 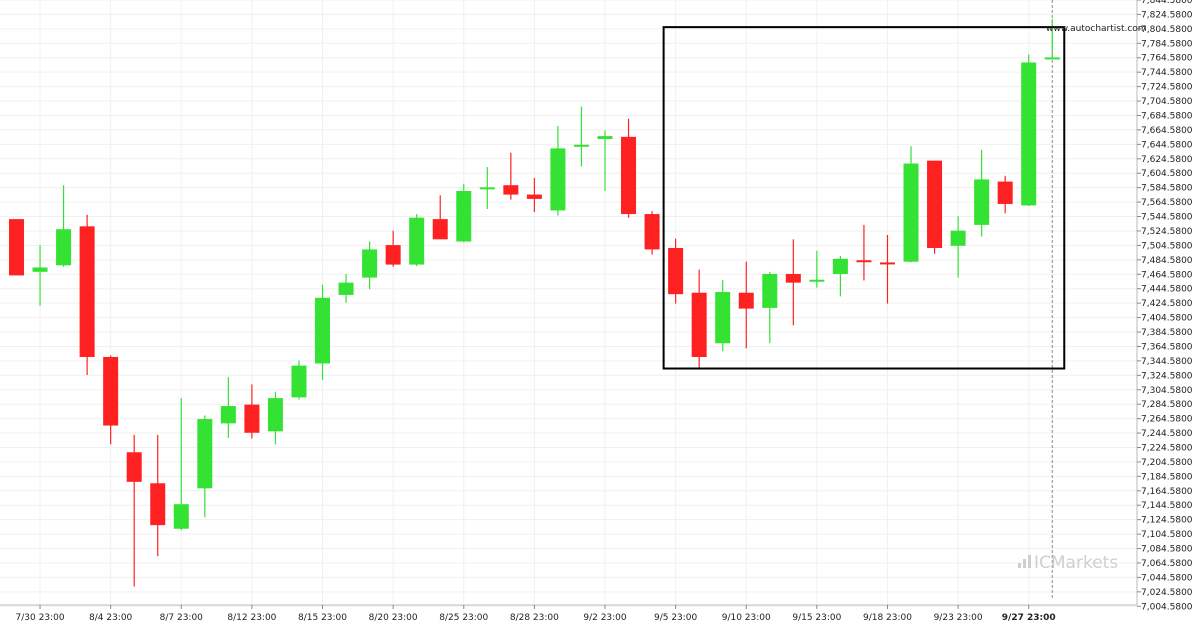 What do you see at coordinates (1167, 434) in the screenshot?
I see `y-tick-label: 7,244.5800` at bounding box center [1167, 434].